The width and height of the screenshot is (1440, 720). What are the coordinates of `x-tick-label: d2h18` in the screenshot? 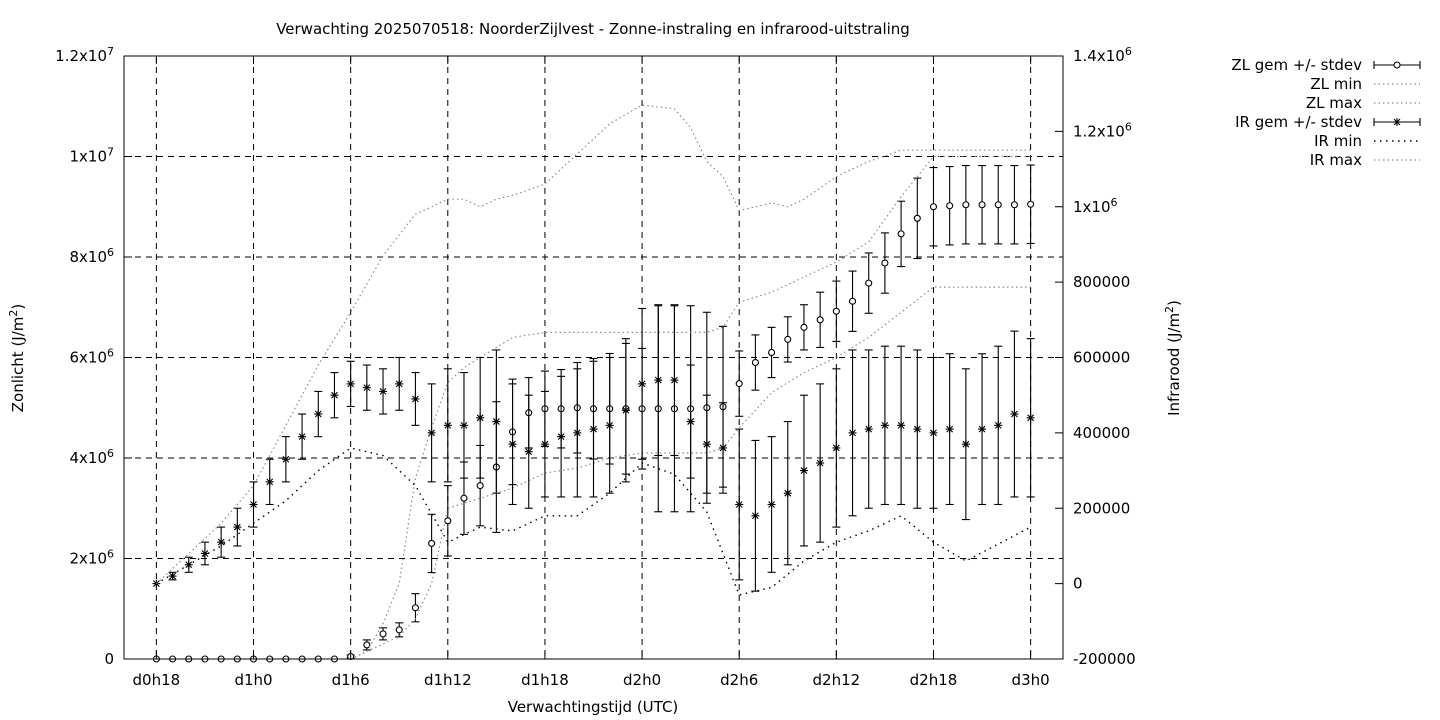 It's located at (934, 680).